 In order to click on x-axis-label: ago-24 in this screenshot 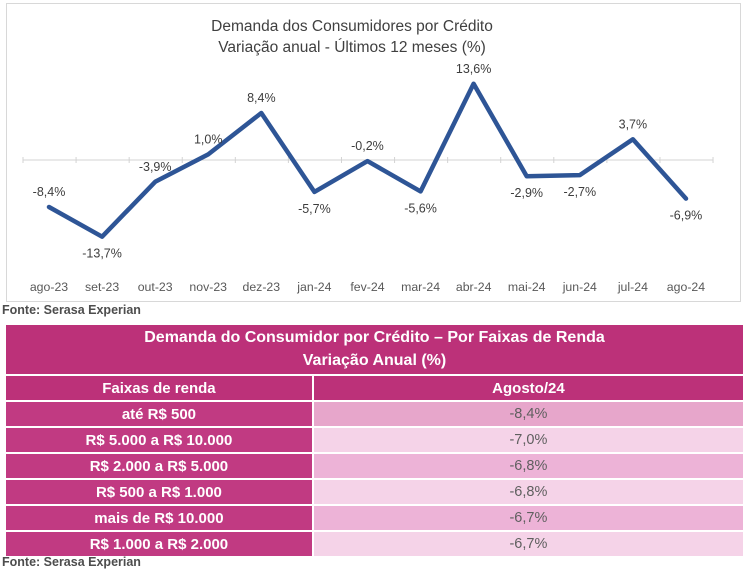, I will do `click(686, 287)`.